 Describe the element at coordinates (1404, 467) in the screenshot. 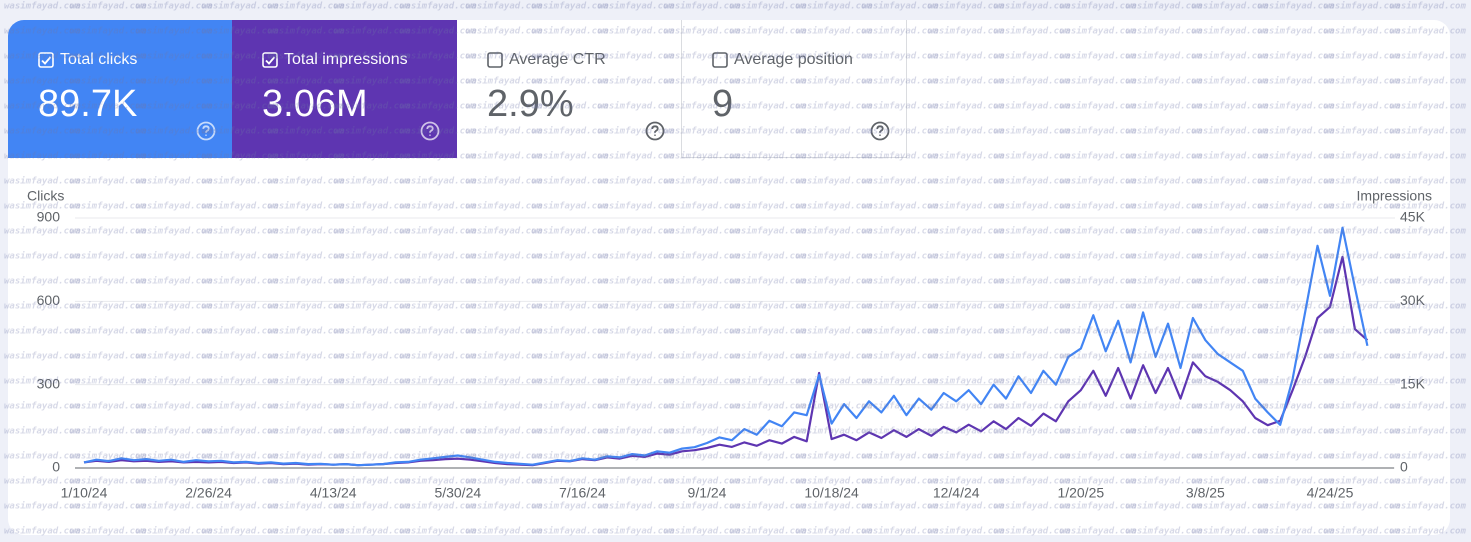

I see `y2-tick-label: 0` at that location.